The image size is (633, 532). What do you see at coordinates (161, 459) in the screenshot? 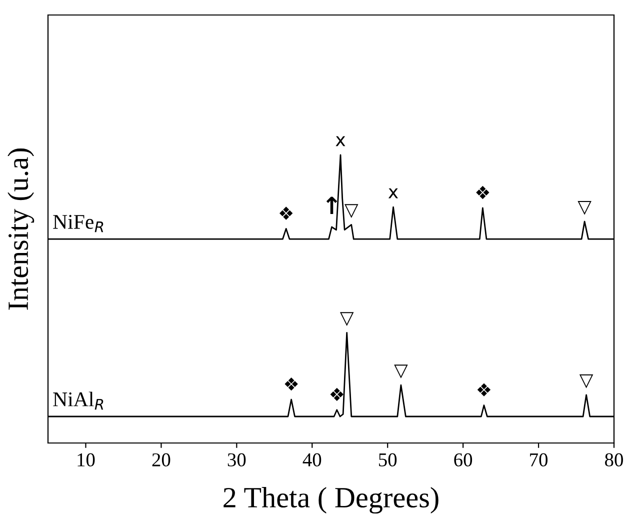
I see `x-tick-label: 20` at bounding box center [161, 459].